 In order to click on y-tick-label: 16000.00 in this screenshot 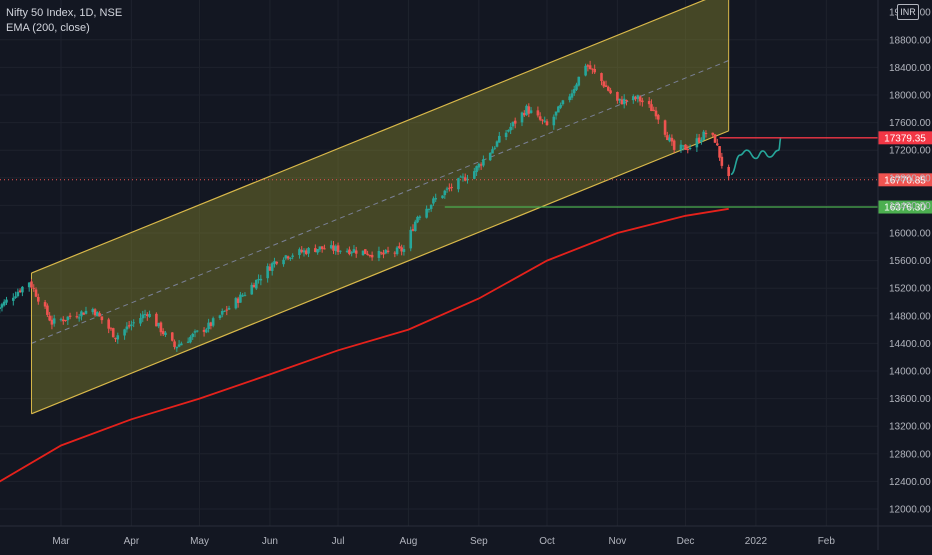, I will do `click(910, 234)`.